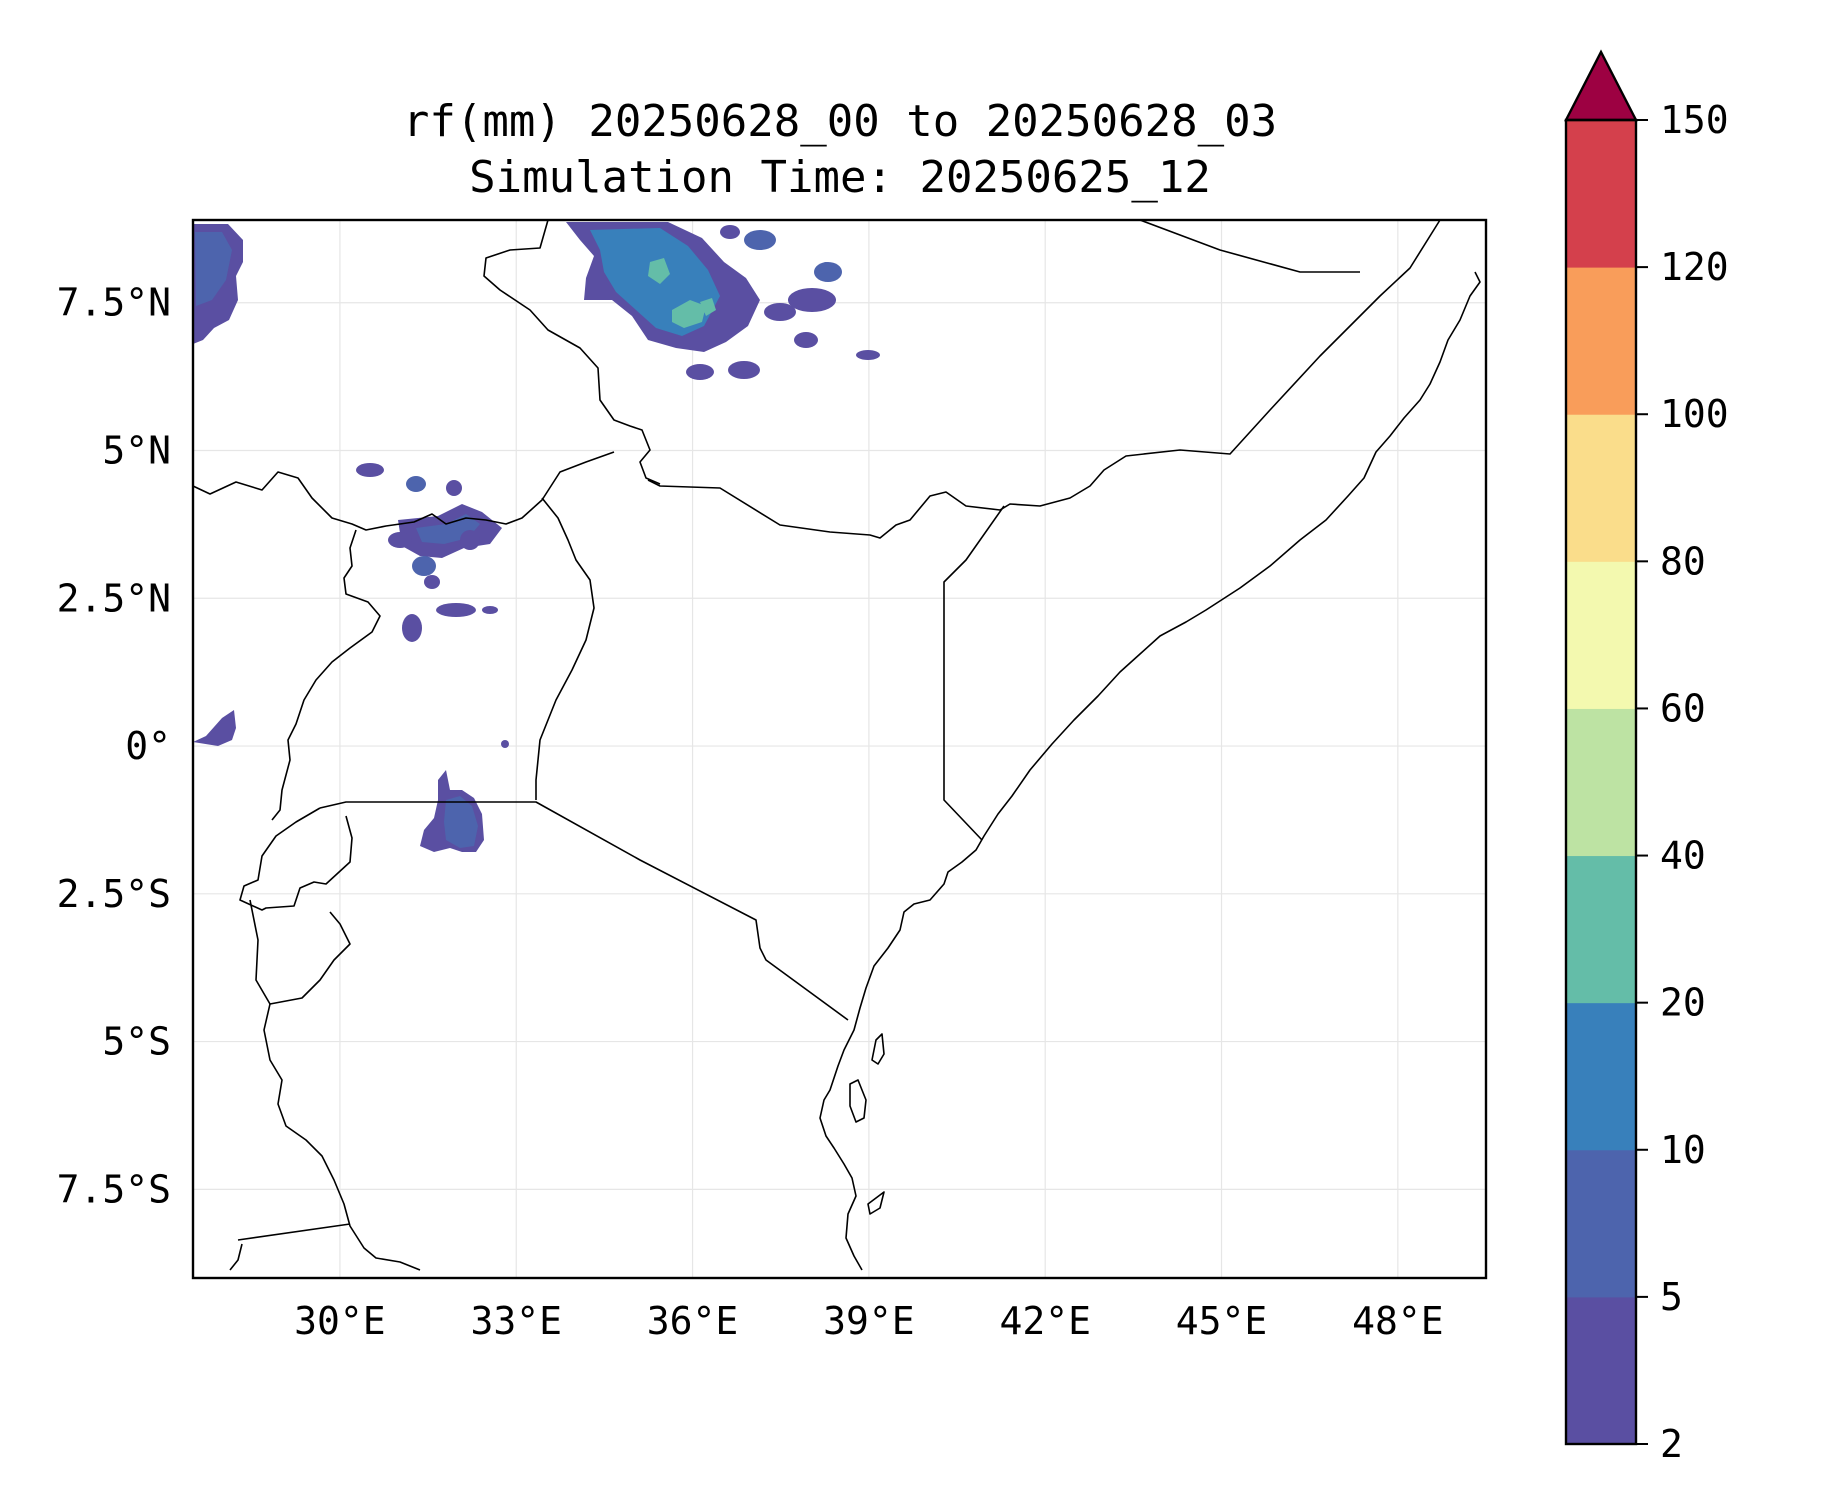  Describe the element at coordinates (114, 1189) in the screenshot. I see `y-tick-label: 7.5°S` at that location.